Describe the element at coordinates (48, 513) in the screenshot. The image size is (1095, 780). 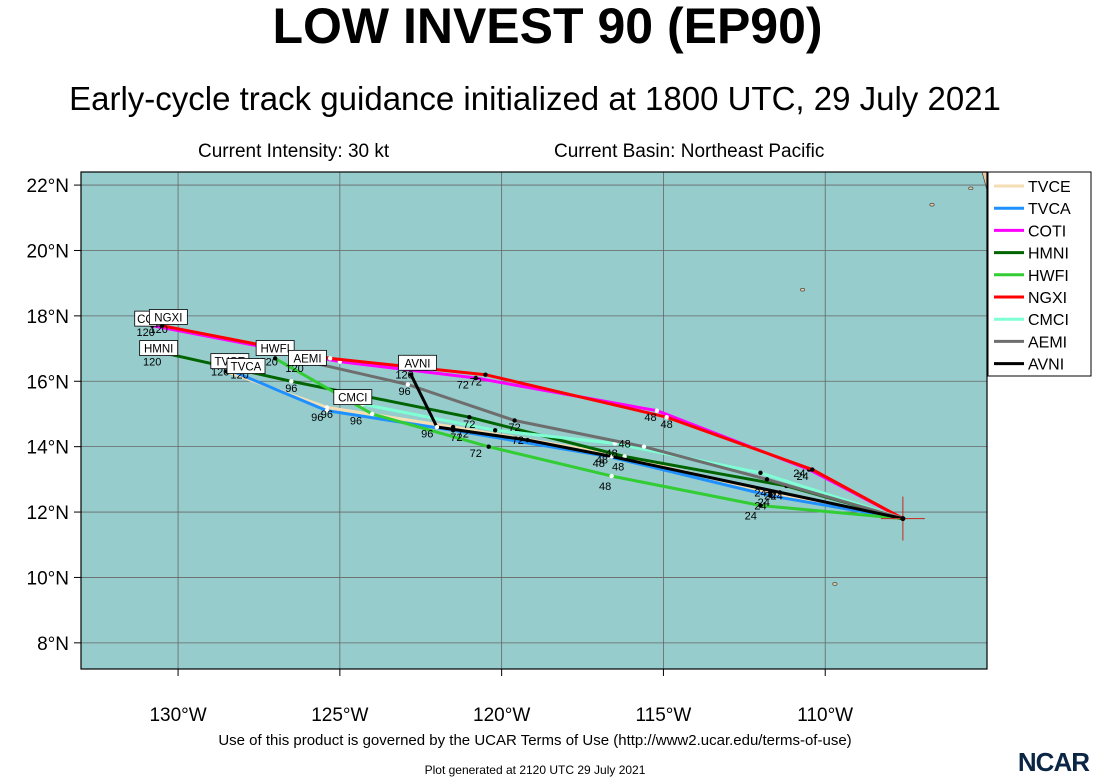
I see `y-tick-label: 12°N` at that location.